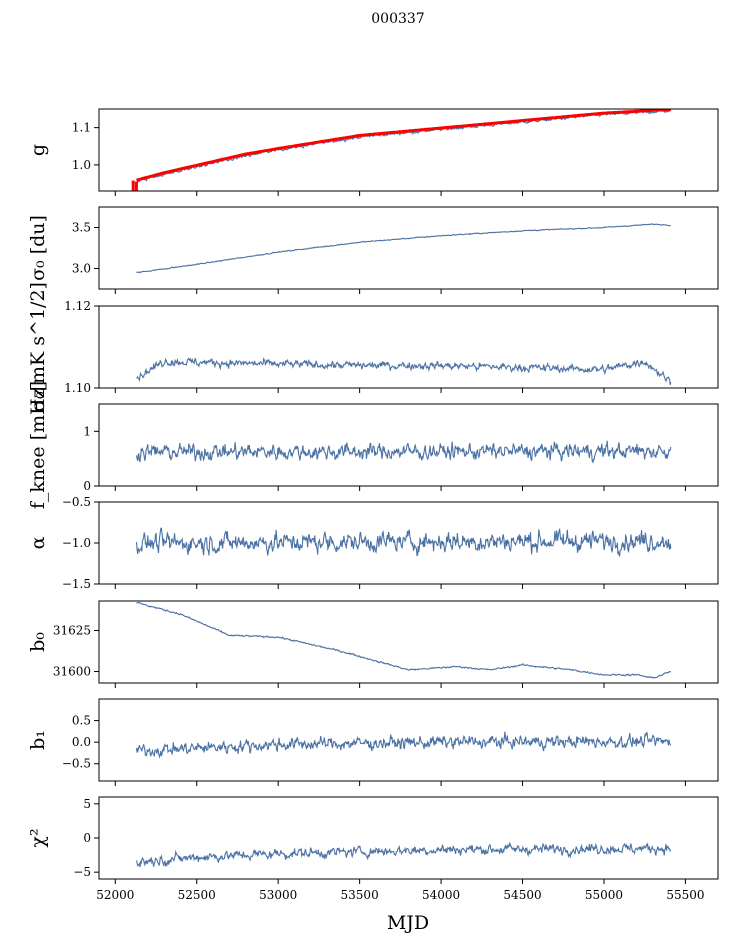 Image resolution: width=729 pixels, height=944 pixels. I want to click on panel-b1: −0.5 0.0 0.5 b₁, so click(373, 742).